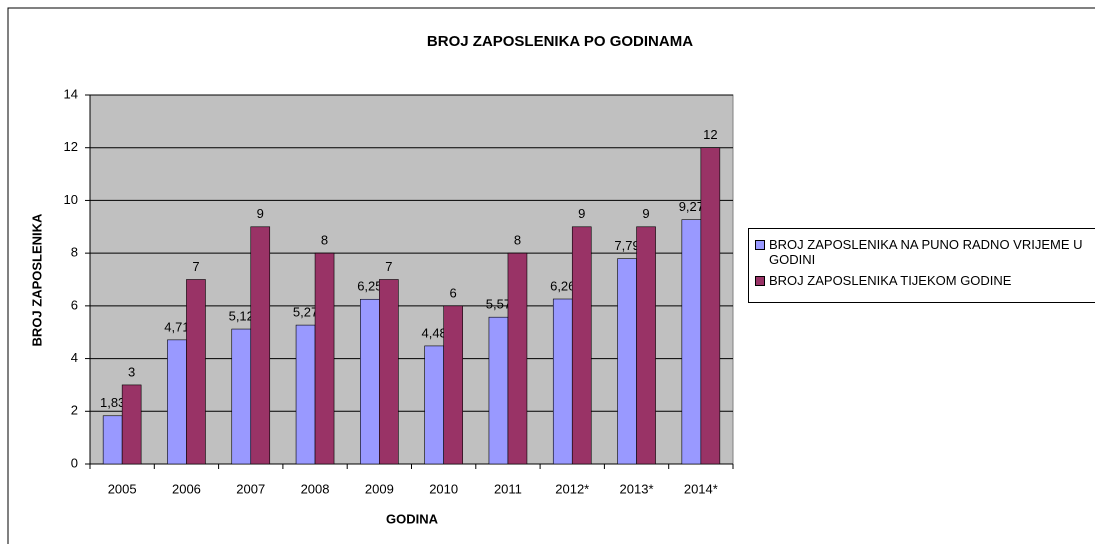 This screenshot has height=544, width=1095. Describe the element at coordinates (74, 304) in the screenshot. I see `y-tick-label: 6` at that location.